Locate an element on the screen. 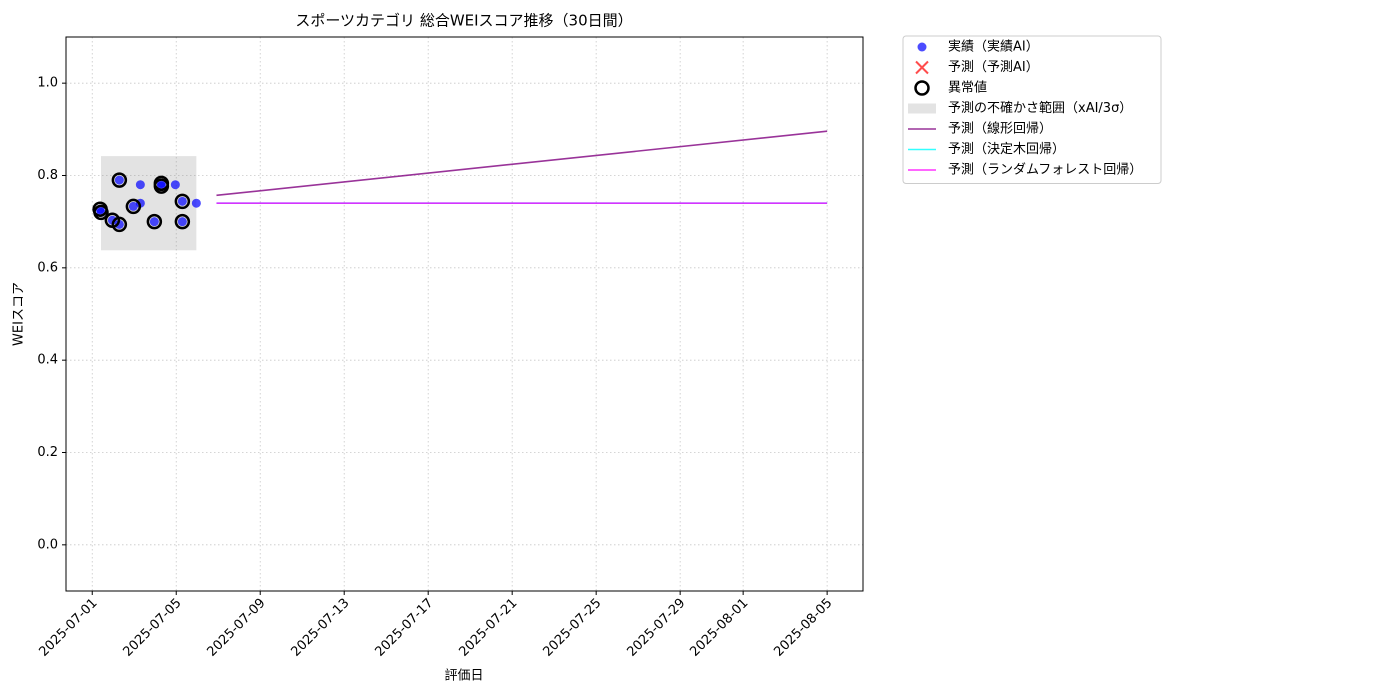 Image resolution: width=1400 pixels, height=700 pixels. x-tick-label: 2025-08-01 is located at coordinates (719, 628).